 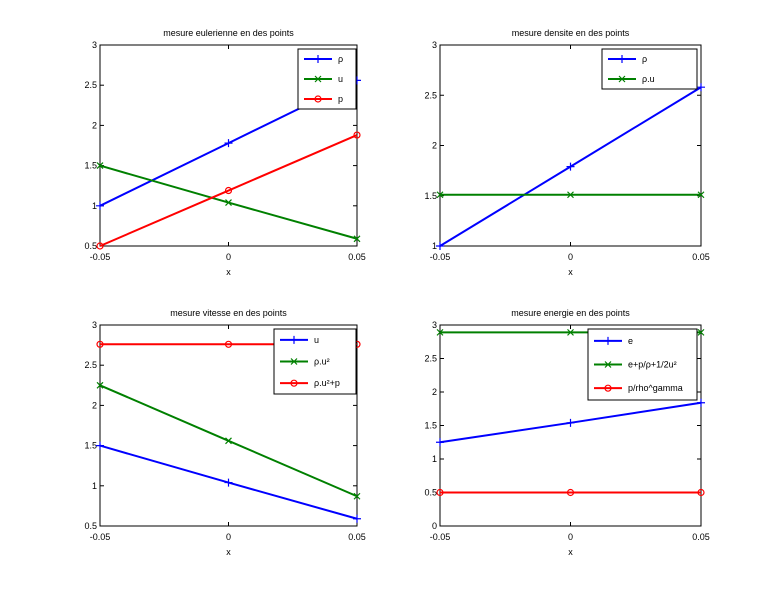 What do you see at coordinates (648, 79) in the screenshot?
I see `legend-label: ρ.u` at bounding box center [648, 79].